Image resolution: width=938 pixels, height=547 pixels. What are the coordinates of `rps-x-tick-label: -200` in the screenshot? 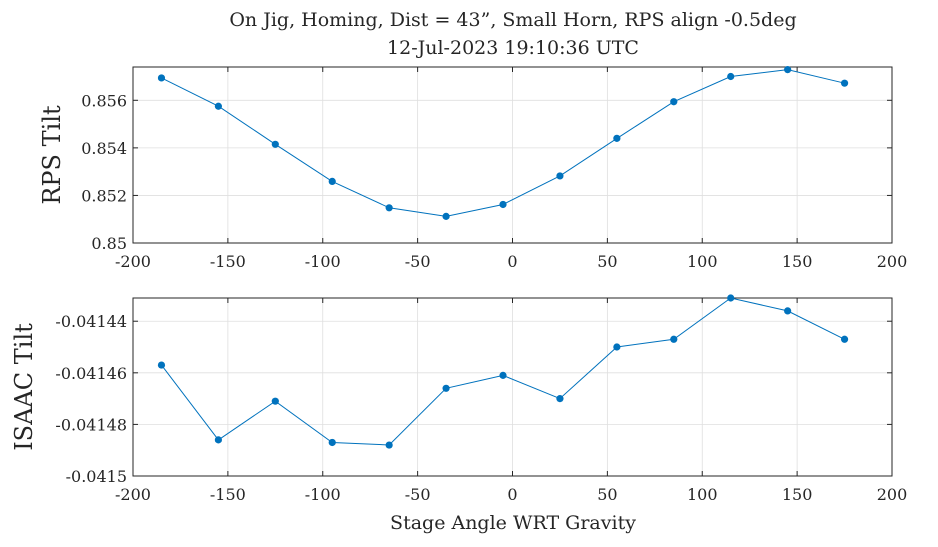 It's located at (133, 261).